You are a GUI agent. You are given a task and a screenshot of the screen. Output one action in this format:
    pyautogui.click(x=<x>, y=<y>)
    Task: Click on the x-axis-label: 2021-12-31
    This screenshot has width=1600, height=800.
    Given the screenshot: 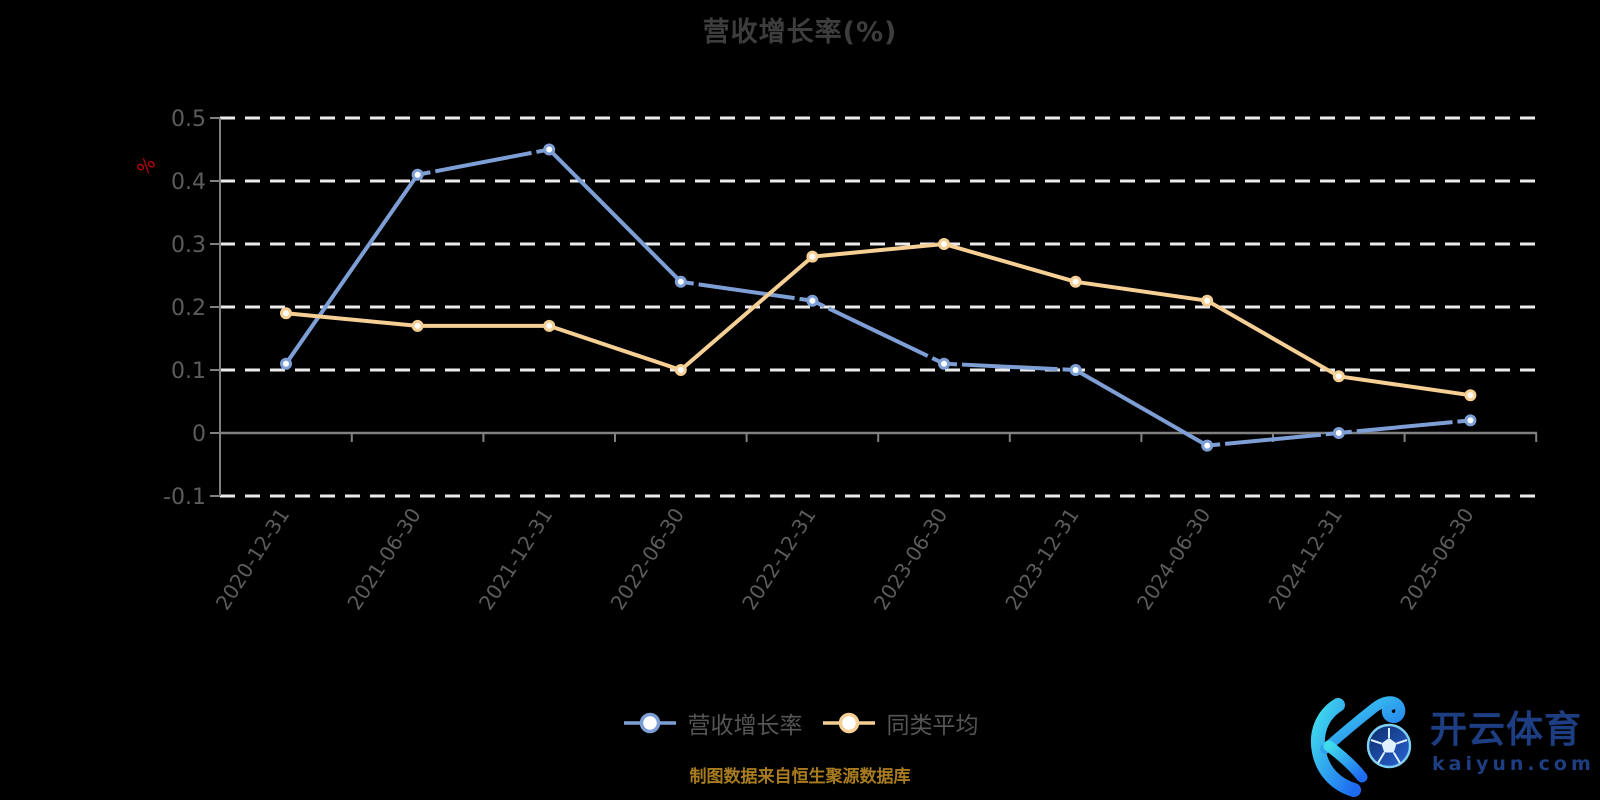 What is the action you would take?
    pyautogui.click(x=515, y=559)
    